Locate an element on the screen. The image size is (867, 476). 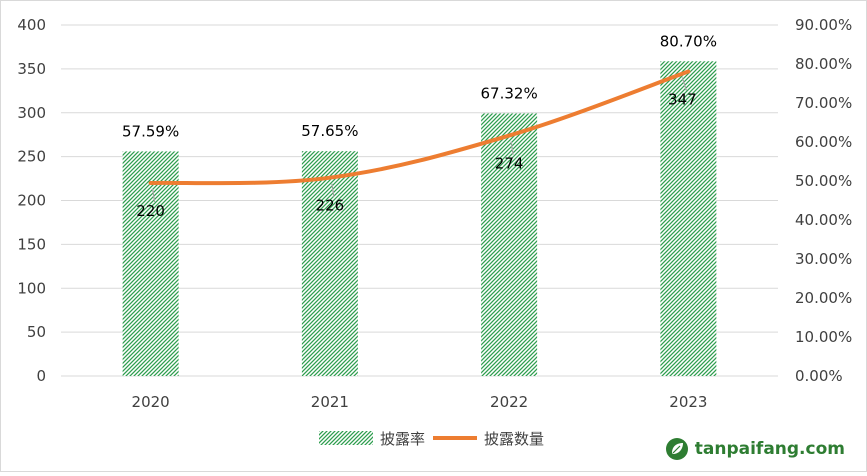
bar-data-label: 67.32% is located at coordinates (509, 93).